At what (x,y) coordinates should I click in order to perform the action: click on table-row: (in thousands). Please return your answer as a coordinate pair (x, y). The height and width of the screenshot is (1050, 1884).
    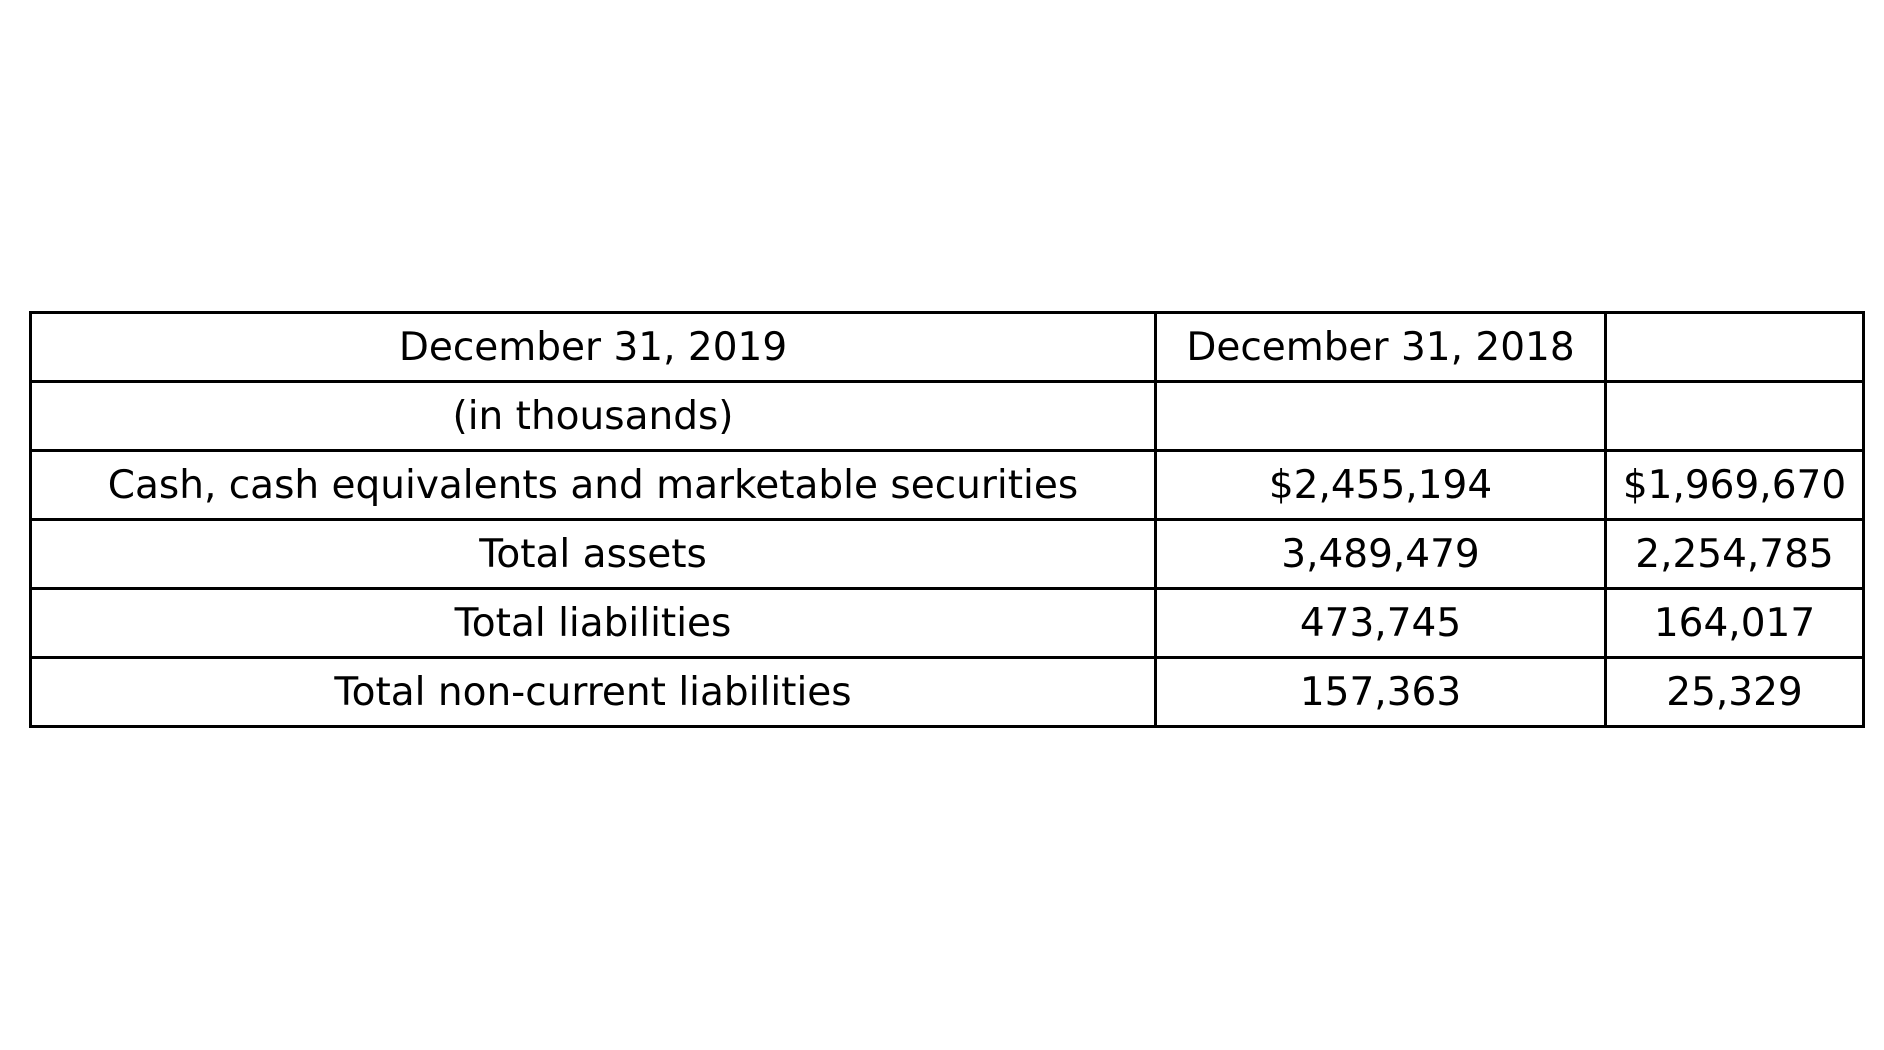
    Looking at the image, I should click on (947, 416).